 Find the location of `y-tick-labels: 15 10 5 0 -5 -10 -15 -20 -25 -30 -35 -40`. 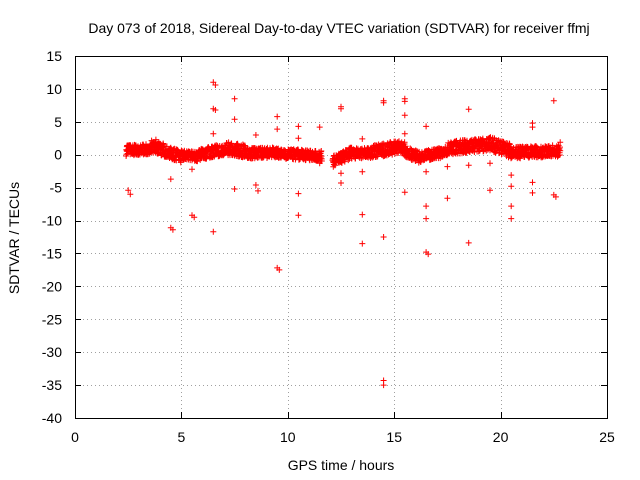

y-tick-labels: 15 10 5 0 -5 -10 -15 -20 -25 -30 -35 -40 is located at coordinates (52, 237).